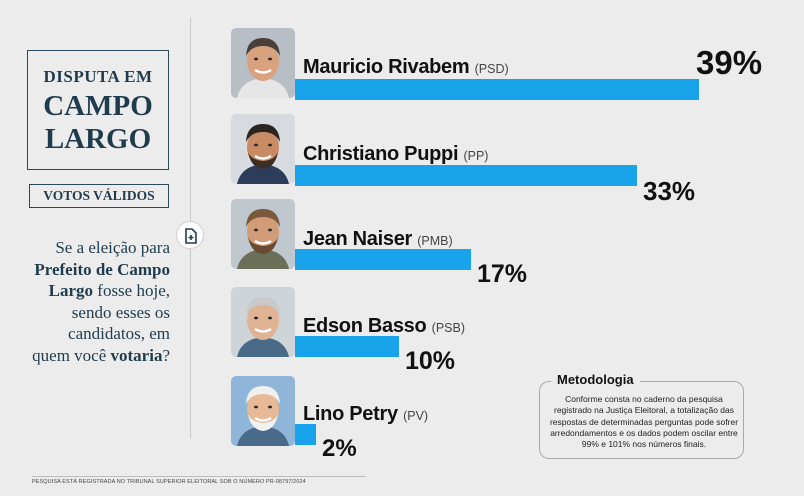 The width and height of the screenshot is (804, 496). Describe the element at coordinates (353, 414) in the screenshot. I see `candidate-name-text: Lino Petry` at that location.